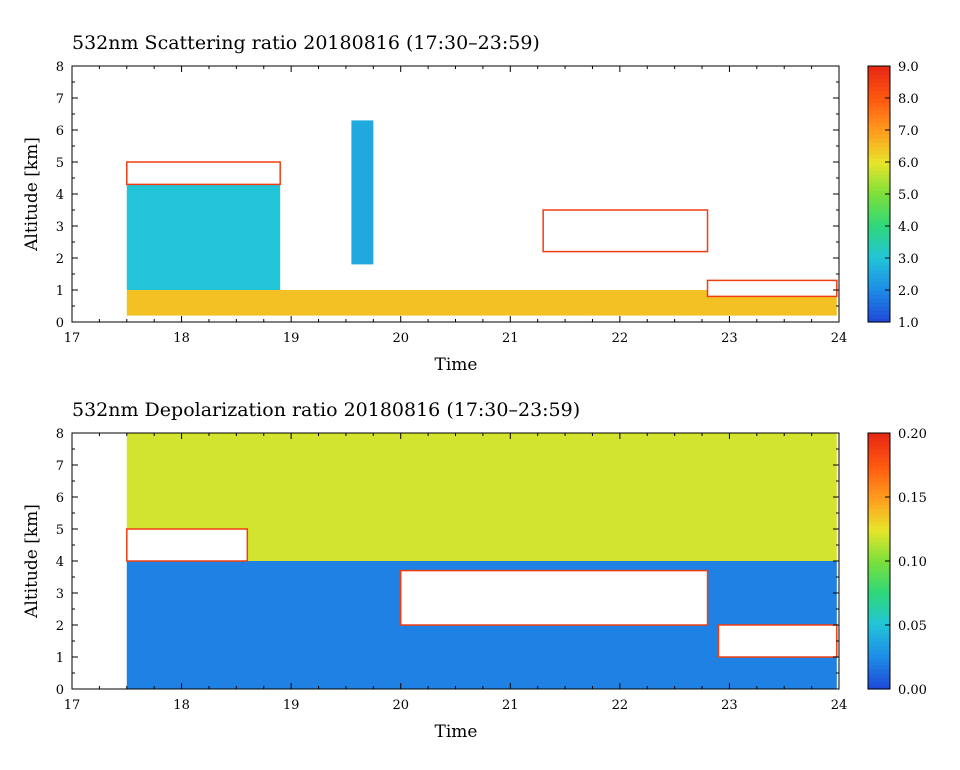 This screenshot has width=960, height=770. I want to click on colorbar-tick-label: 6.0, so click(908, 163).